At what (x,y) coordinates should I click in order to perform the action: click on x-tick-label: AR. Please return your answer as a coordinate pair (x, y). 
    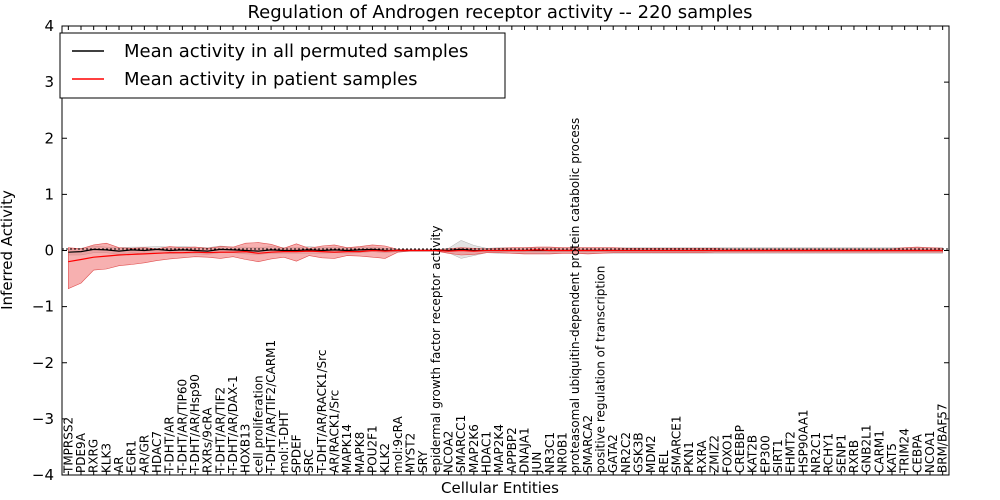
    Looking at the image, I should click on (119, 464).